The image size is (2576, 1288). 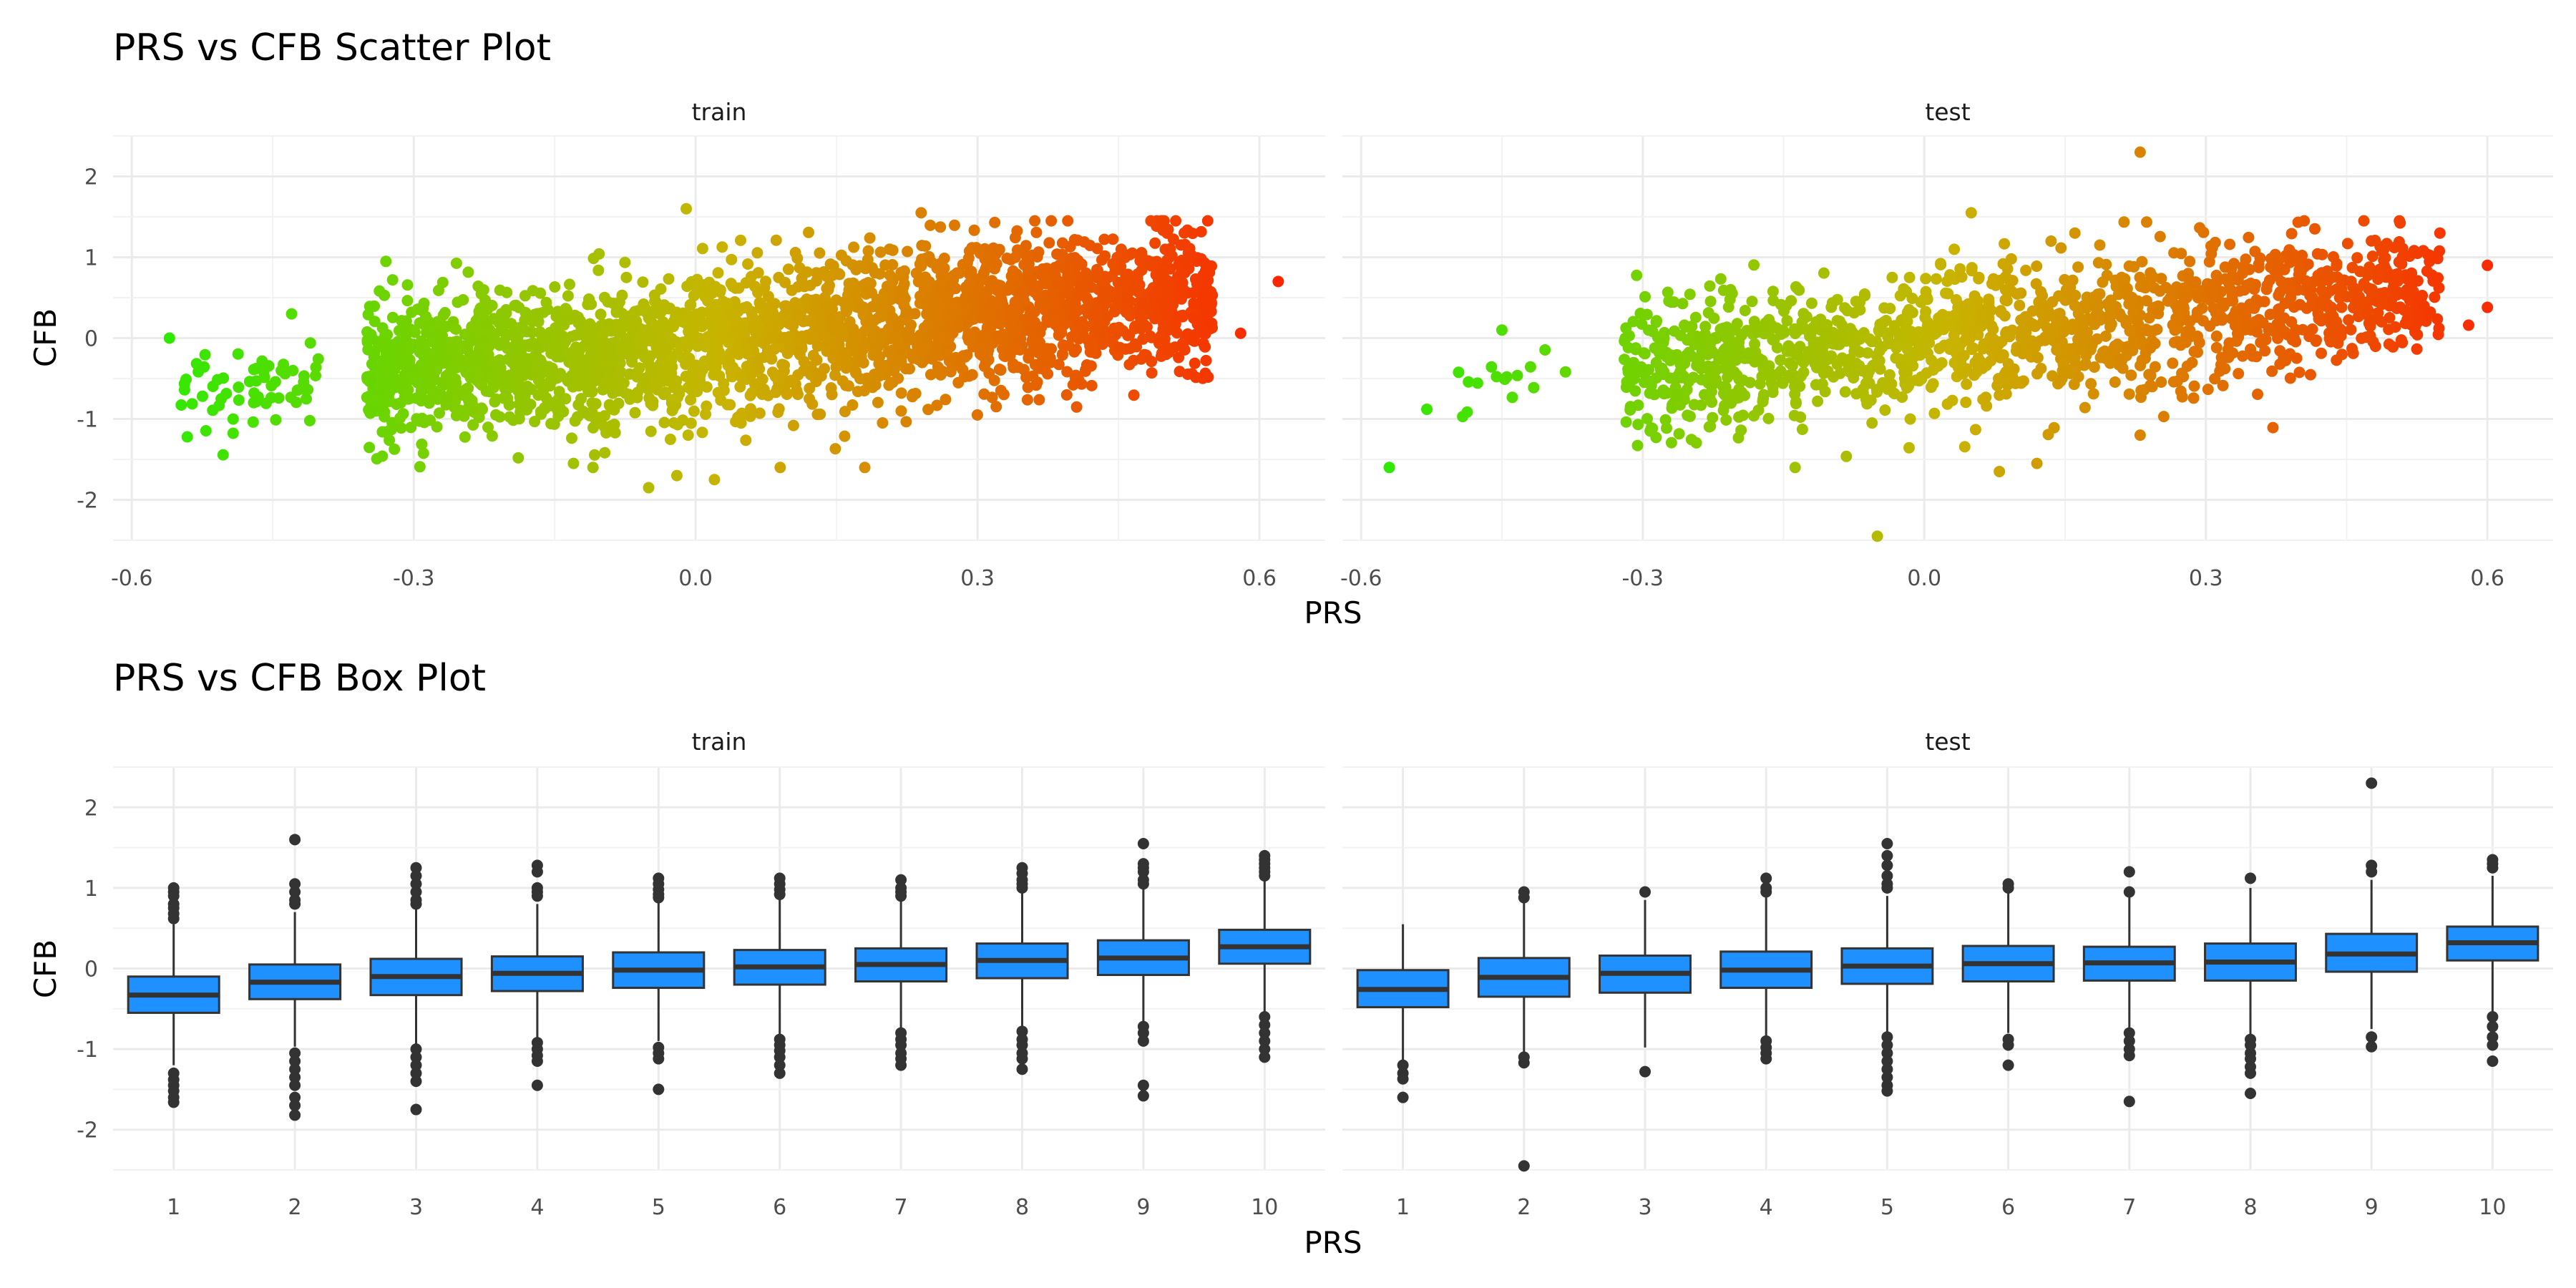 What do you see at coordinates (1259, 578) in the screenshot?
I see `x-tick-label: 0.6` at bounding box center [1259, 578].